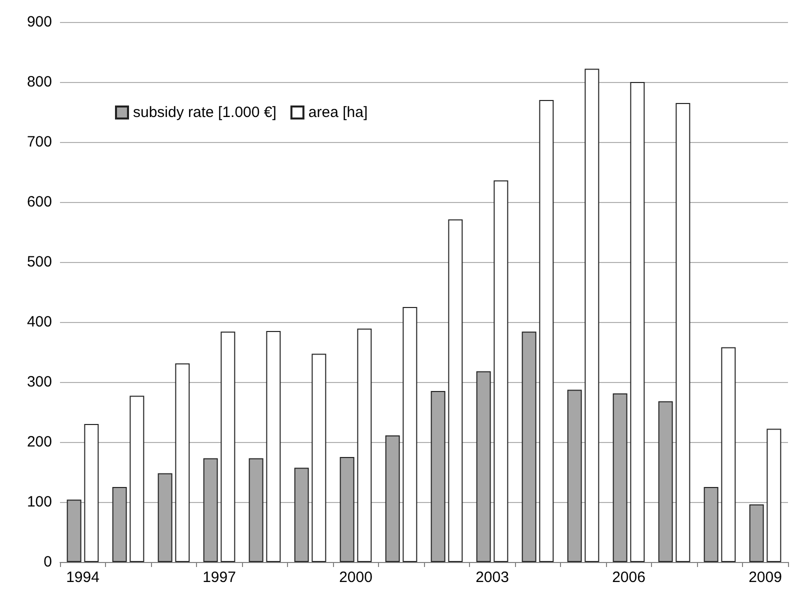 This screenshot has width=810, height=606. Describe the element at coordinates (39, 502) in the screenshot. I see `y-tick-label: 100` at that location.